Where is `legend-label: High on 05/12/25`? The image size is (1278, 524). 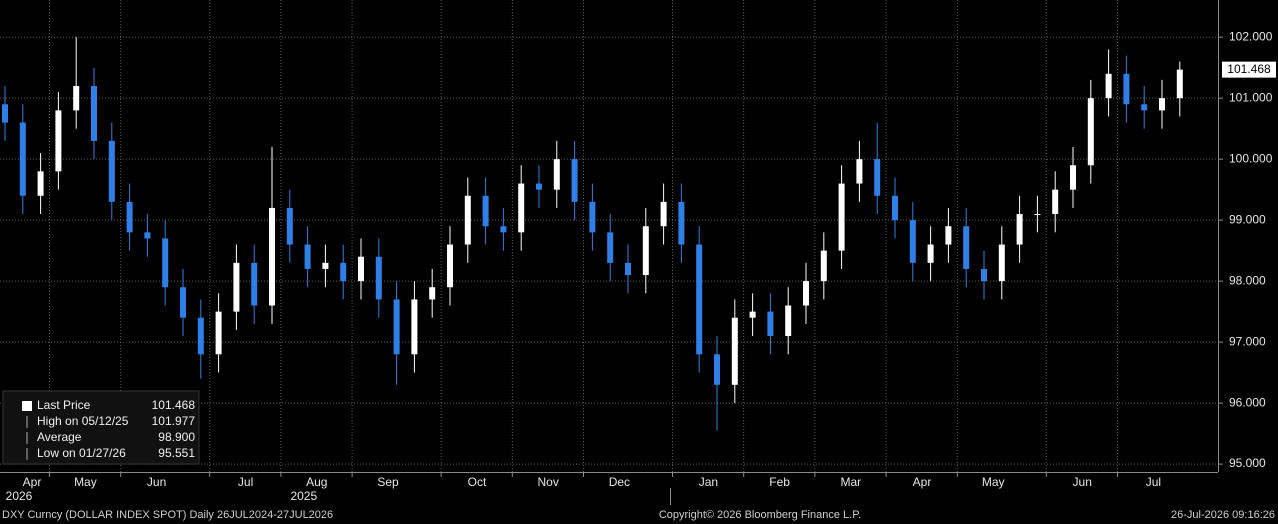 legend-label: High on 05/12/25 is located at coordinates (83, 421).